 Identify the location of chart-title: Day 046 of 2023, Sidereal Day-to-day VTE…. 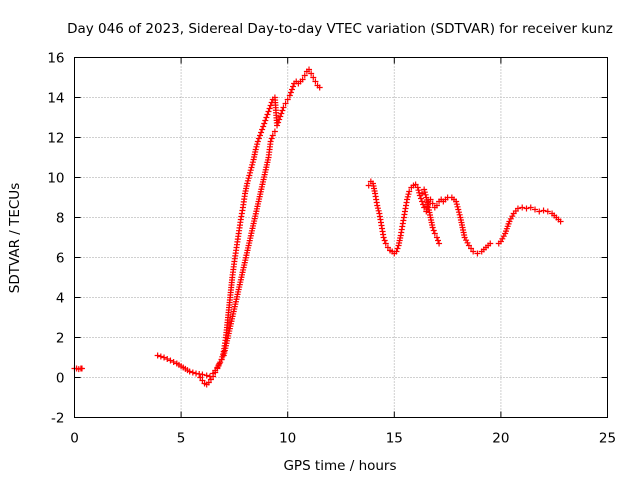
(340, 29).